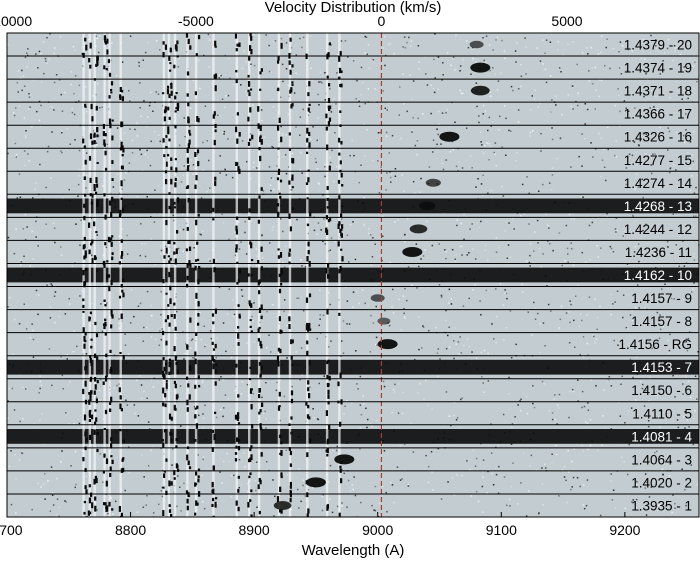  I want to click on row-label: 1.4374 - 19, so click(658, 68).